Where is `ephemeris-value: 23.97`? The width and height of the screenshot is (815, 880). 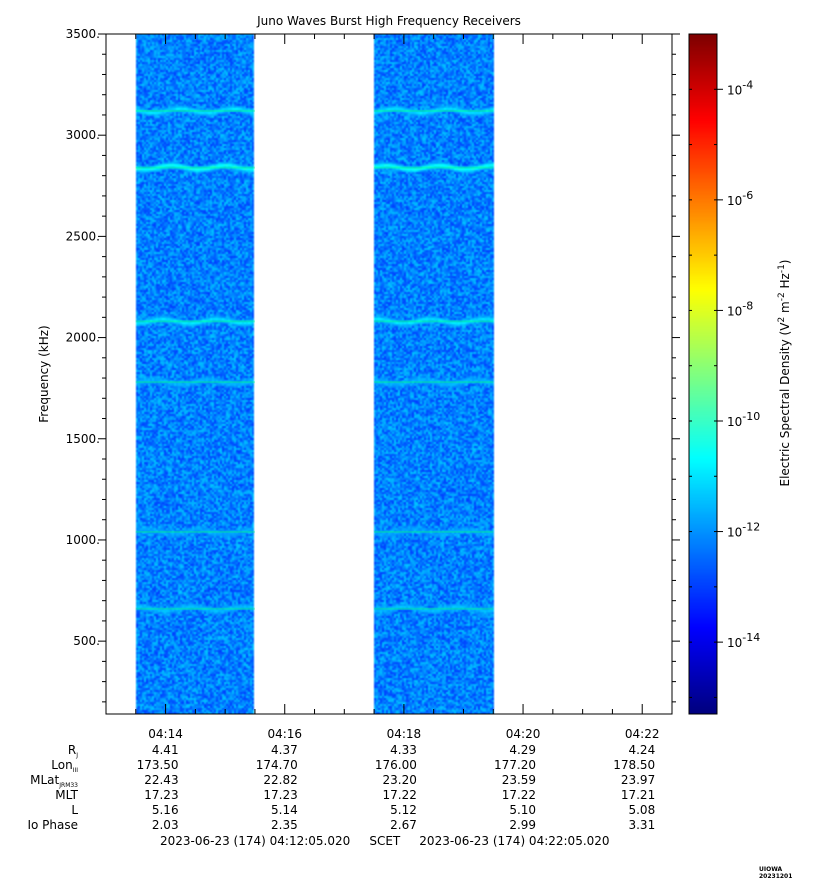
ephemeris-value: 23.97 is located at coordinates (638, 780).